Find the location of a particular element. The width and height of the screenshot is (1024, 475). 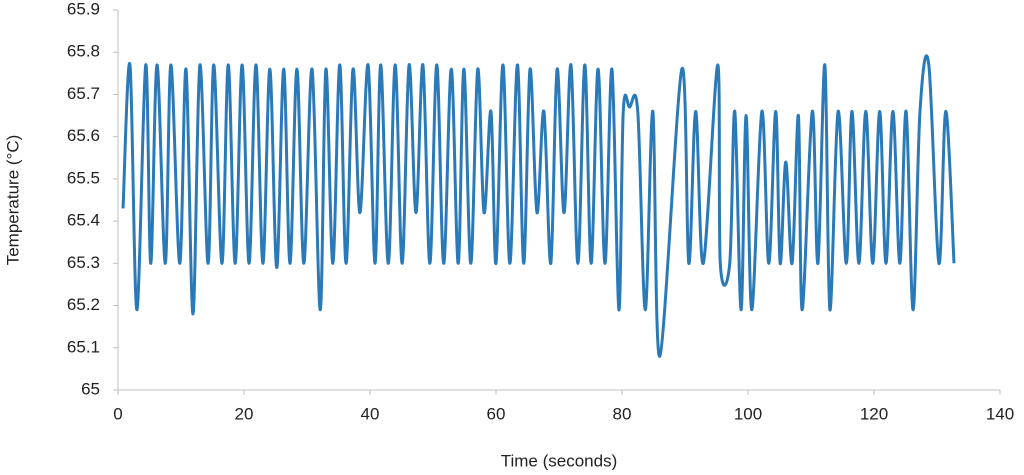

x-tick-label: 140 is located at coordinates (1000, 413).